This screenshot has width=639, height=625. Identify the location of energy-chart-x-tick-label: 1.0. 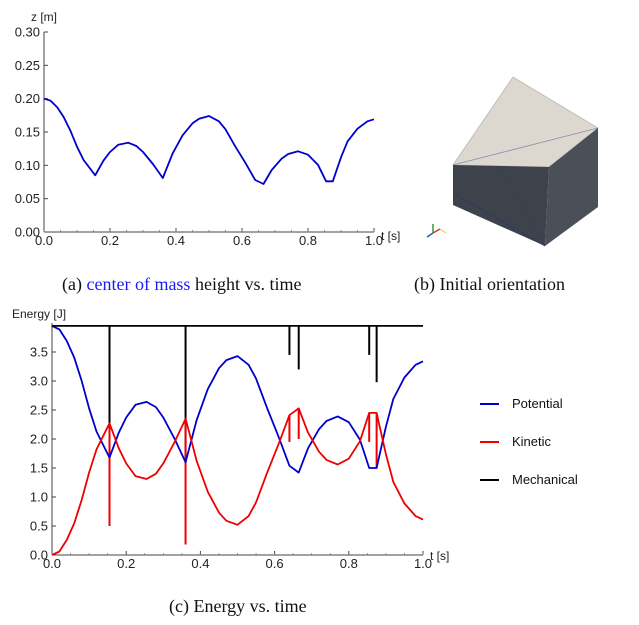
(423, 563).